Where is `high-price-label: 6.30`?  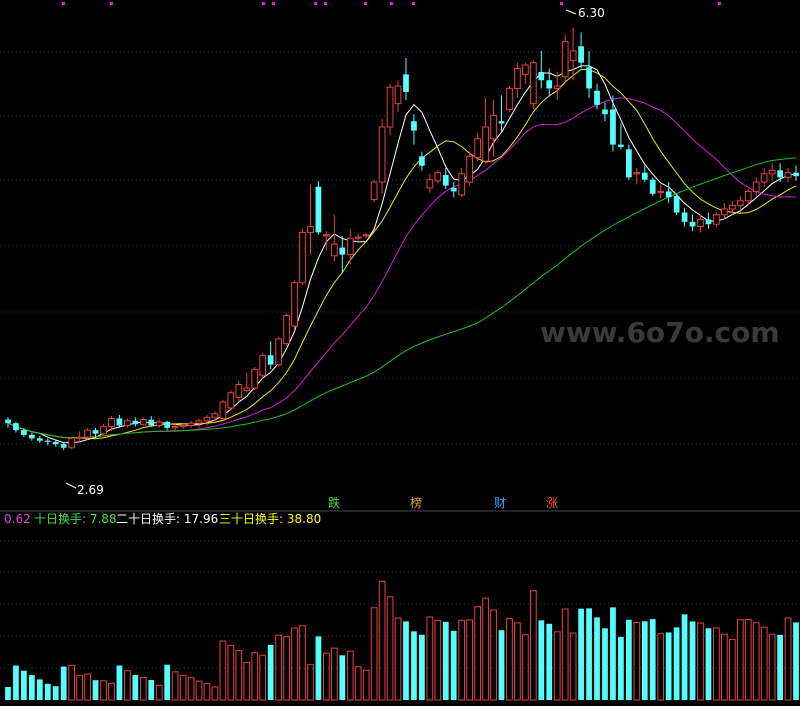 high-price-label: 6.30 is located at coordinates (591, 13).